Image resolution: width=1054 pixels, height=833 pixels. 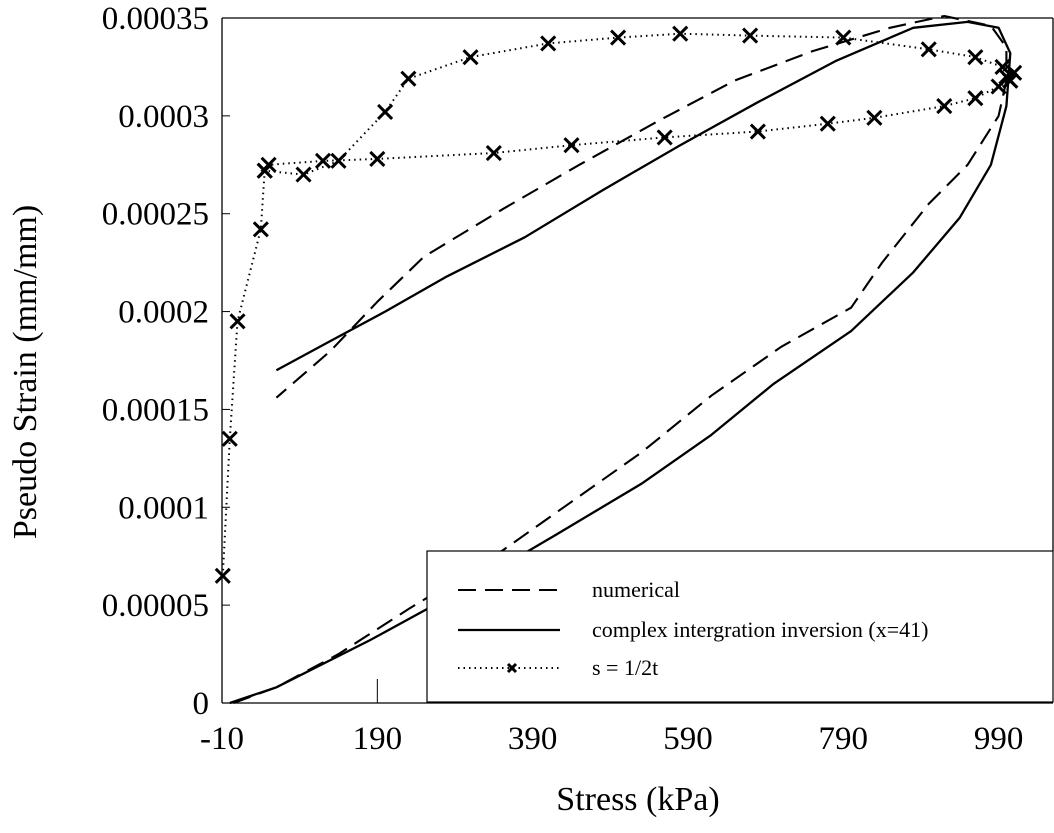 I want to click on legend-item-2: complex intergration inversion (x=41), so click(x=693, y=629).